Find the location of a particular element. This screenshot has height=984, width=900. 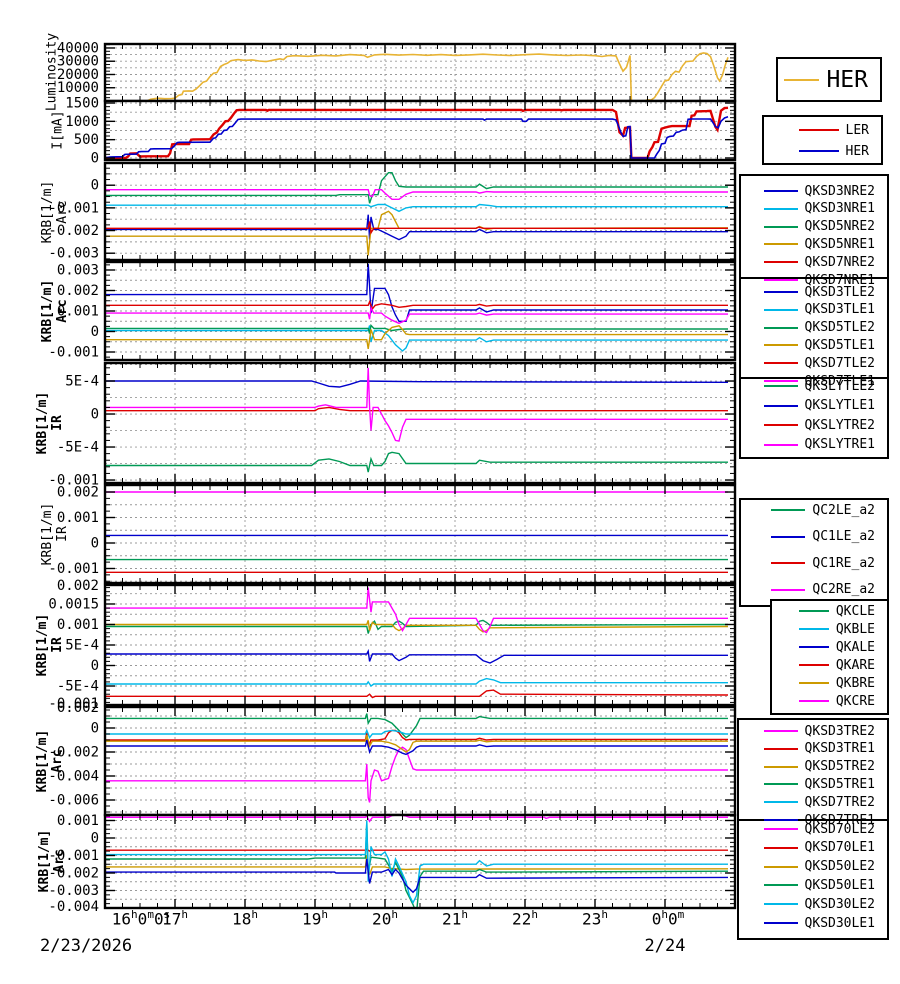

legend-label: QKSD30LE2 is located at coordinates (839, 904).